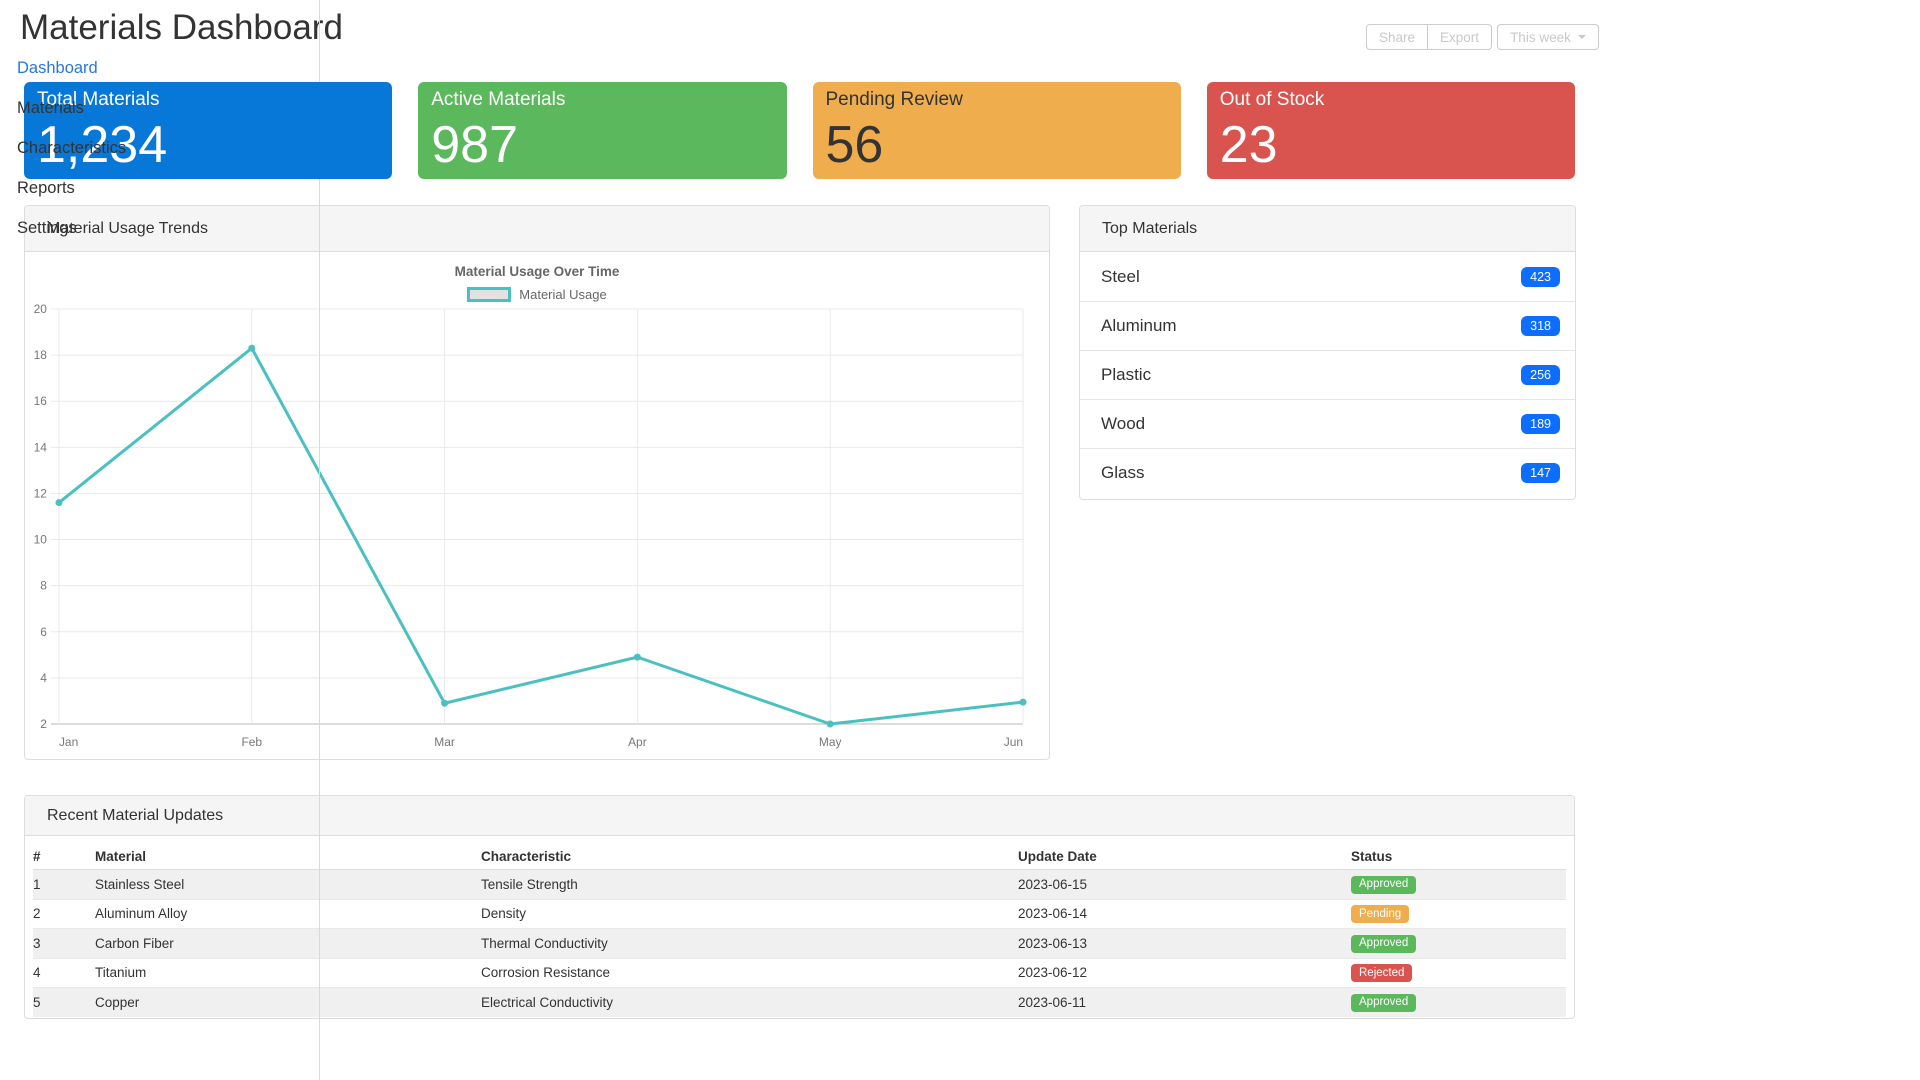  What do you see at coordinates (41, 493) in the screenshot?
I see `svg-text: 12` at bounding box center [41, 493].